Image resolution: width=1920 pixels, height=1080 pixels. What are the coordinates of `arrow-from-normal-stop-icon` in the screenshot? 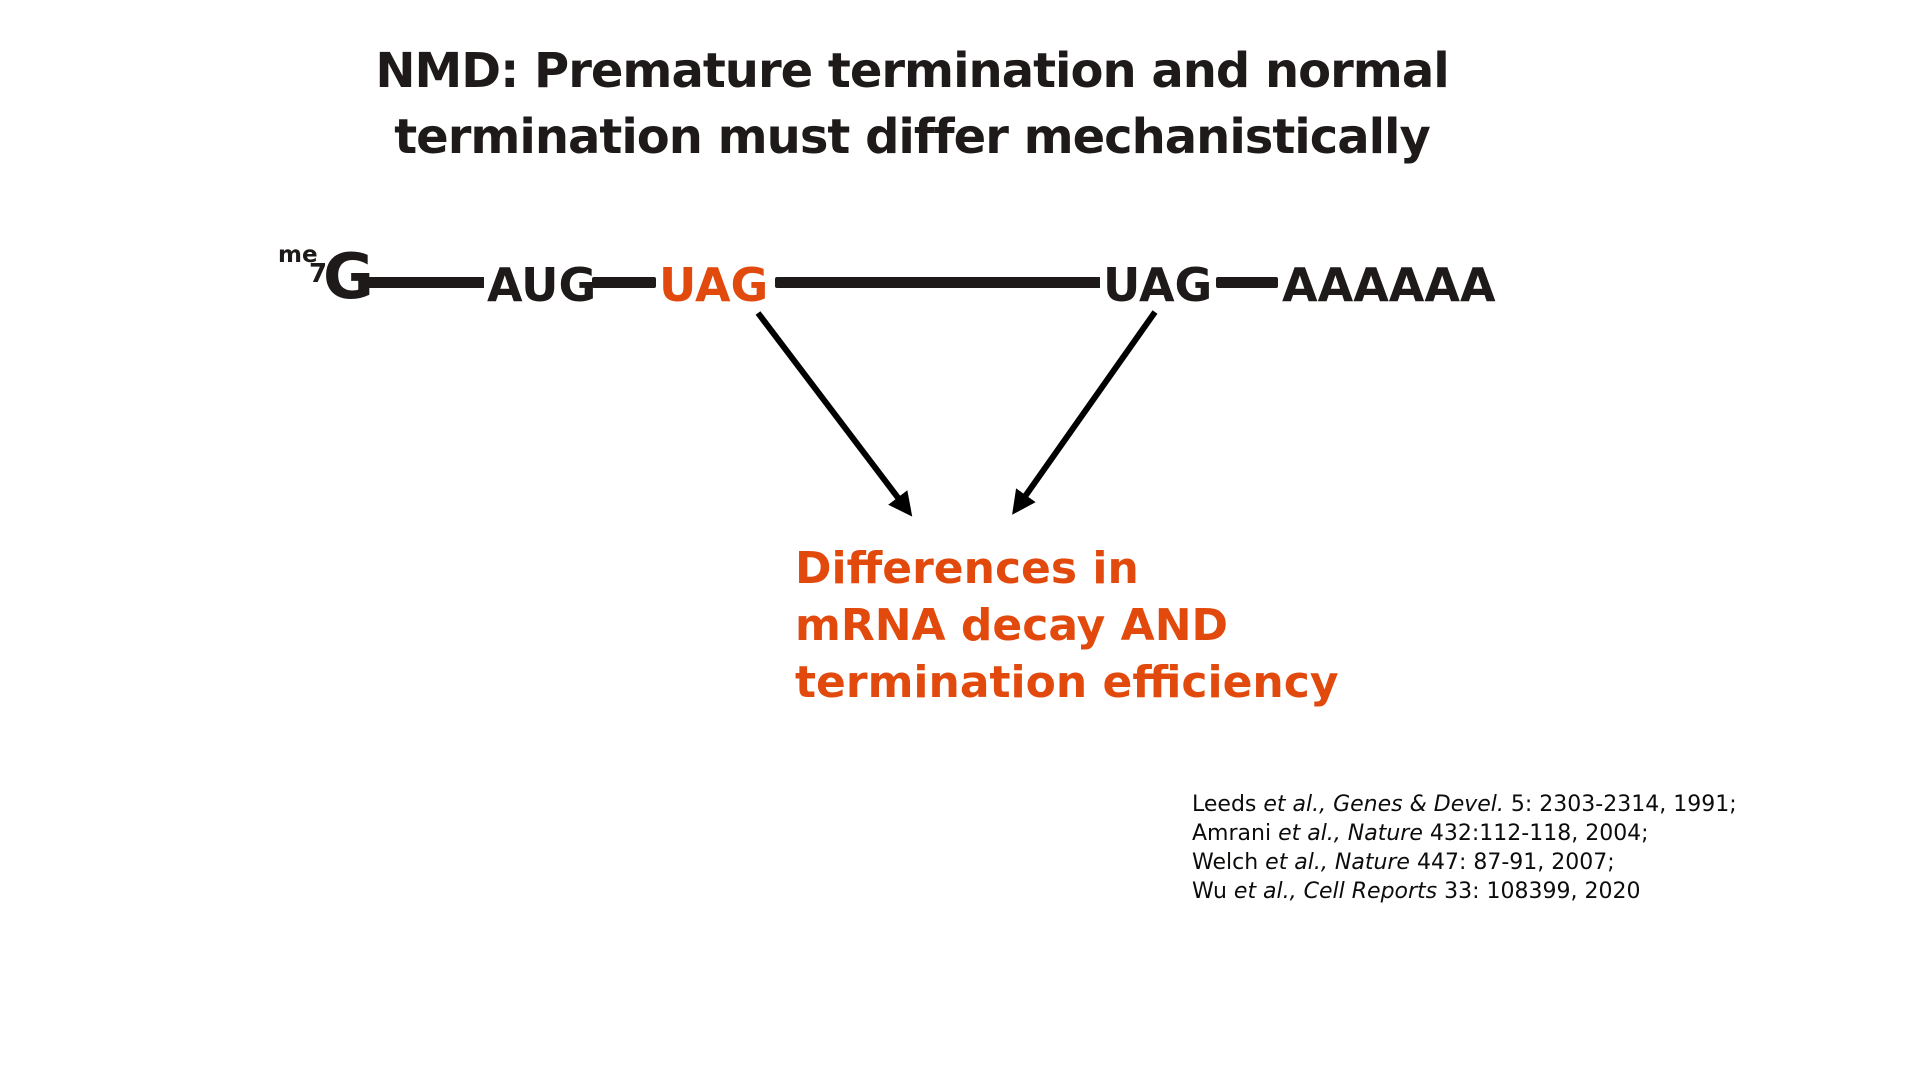 It's located at (1085, 412).